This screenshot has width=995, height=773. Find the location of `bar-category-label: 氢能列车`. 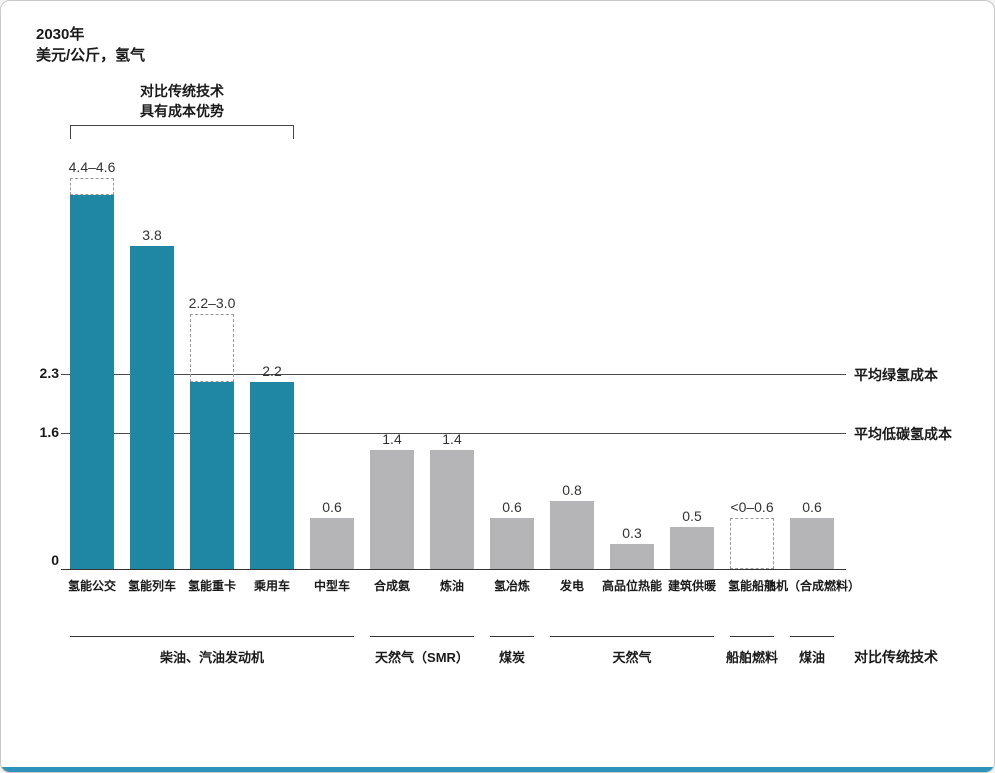

bar-category-label: 氢能列车 is located at coordinates (151, 586).